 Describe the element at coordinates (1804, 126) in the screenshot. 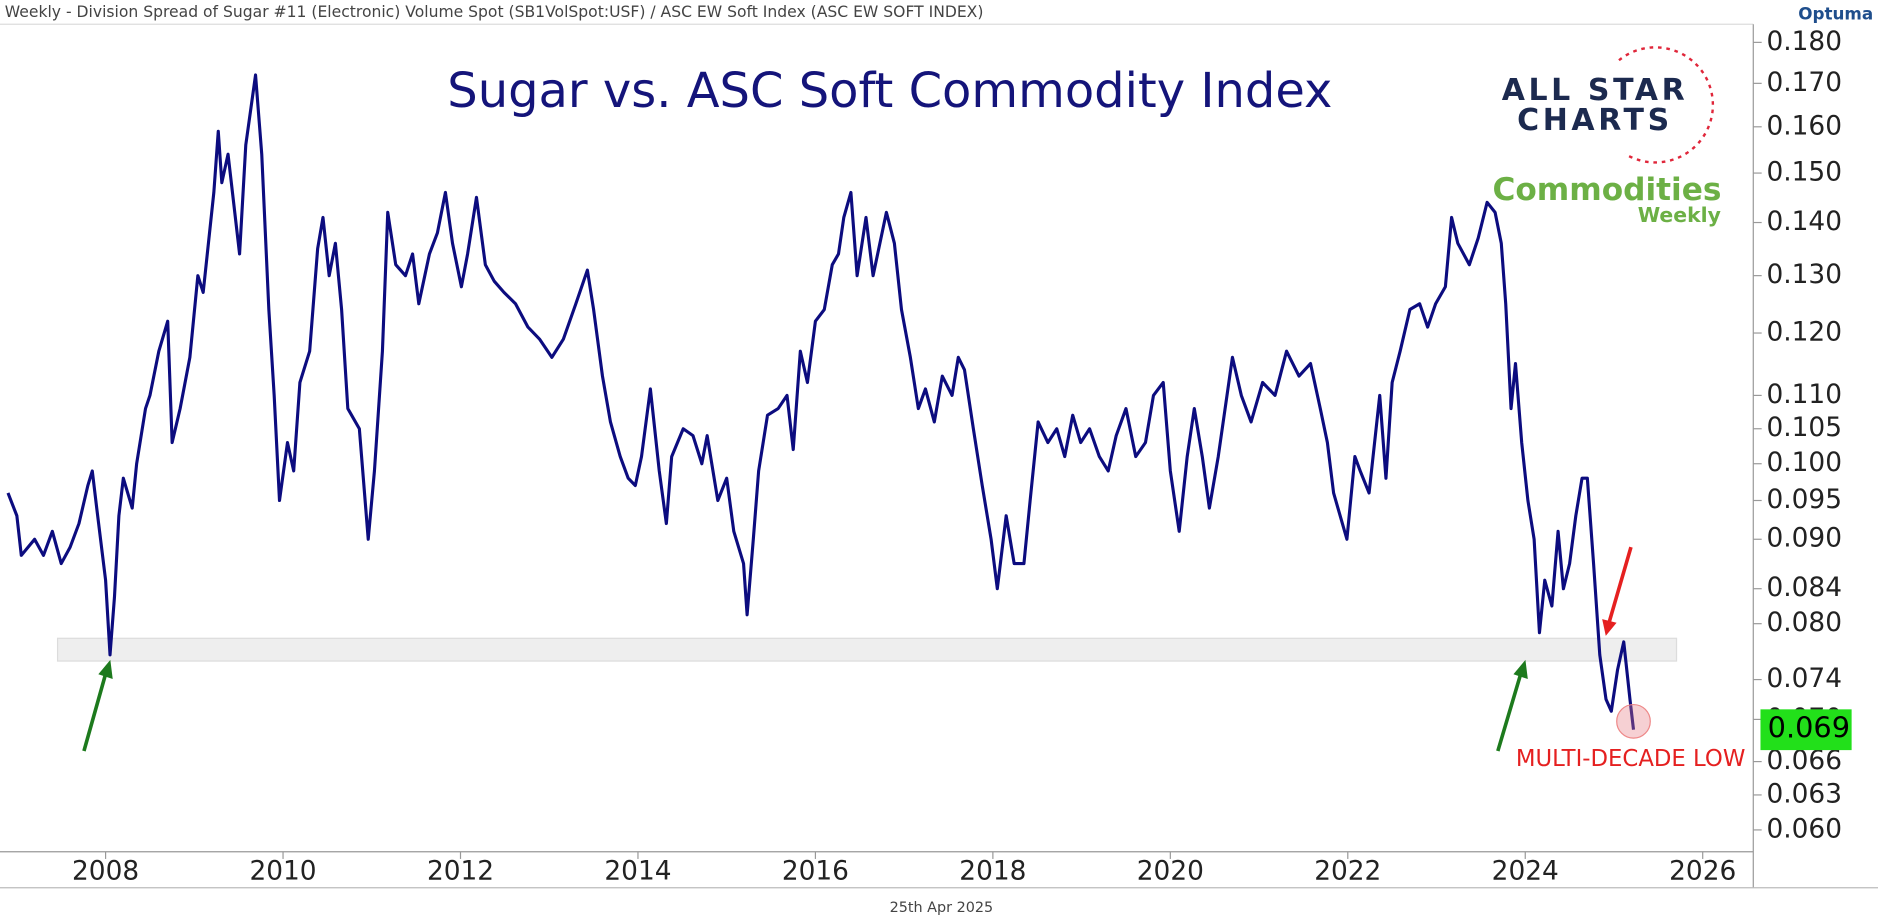

I see `y-tick-label: 0.160` at that location.